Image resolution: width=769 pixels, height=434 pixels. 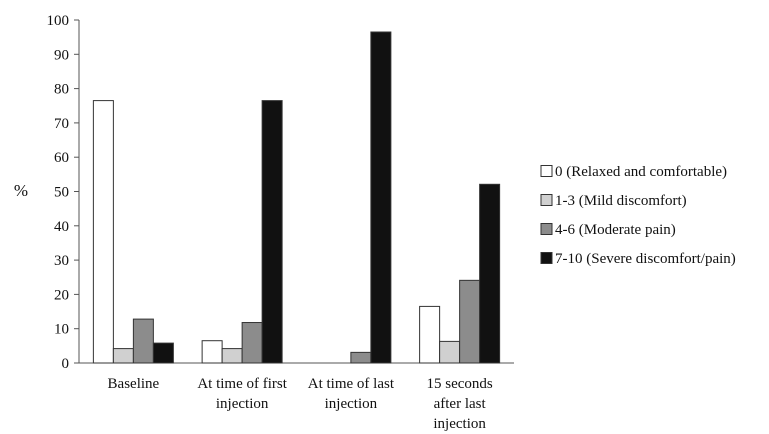 What do you see at coordinates (645, 259) in the screenshot?
I see `legend-label: 7-10 (Severe discomfort/pain)` at bounding box center [645, 259].